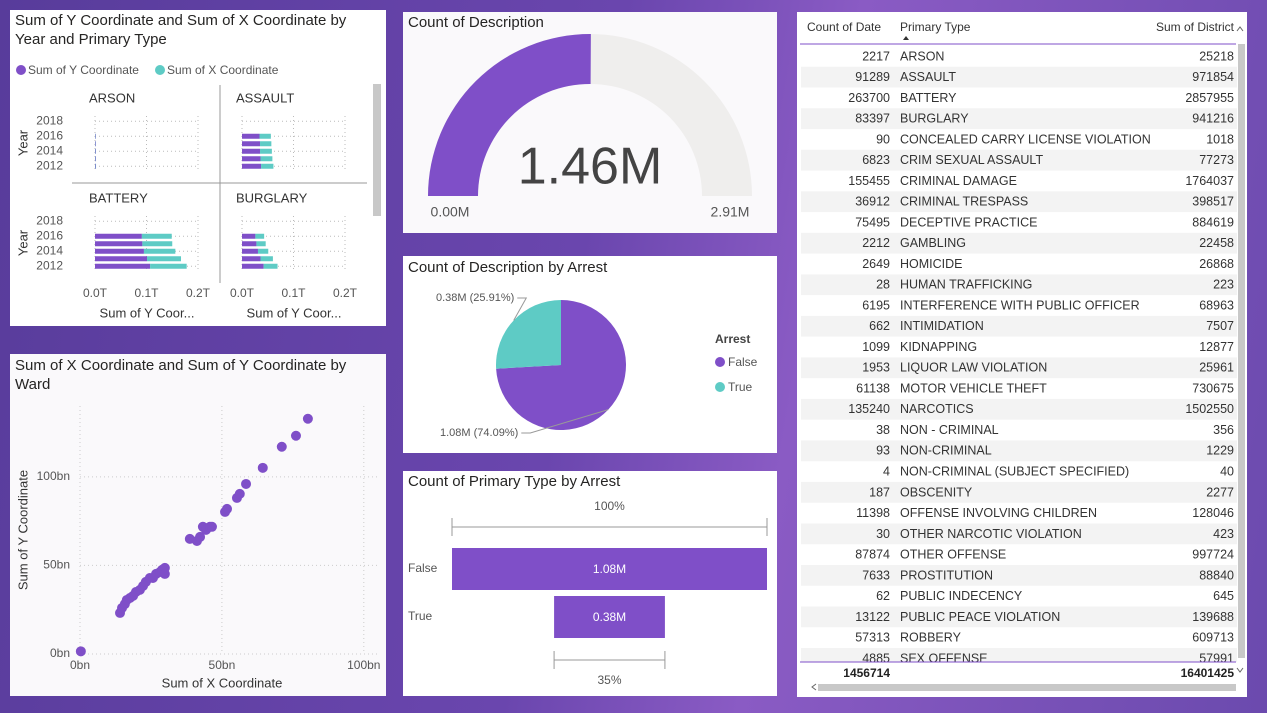 This screenshot has height=713, width=1267. What do you see at coordinates (198, 525) in the screenshot?
I see `panel` at bounding box center [198, 525].